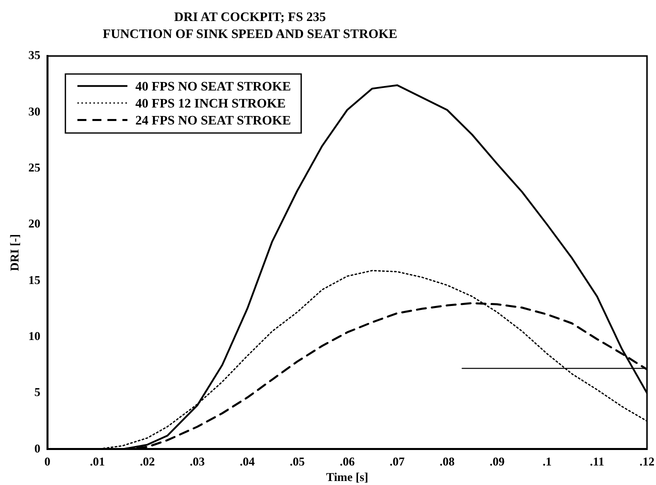 The height and width of the screenshot is (485, 656). Describe the element at coordinates (37, 392) in the screenshot. I see `y-tick-label: 5` at that location.